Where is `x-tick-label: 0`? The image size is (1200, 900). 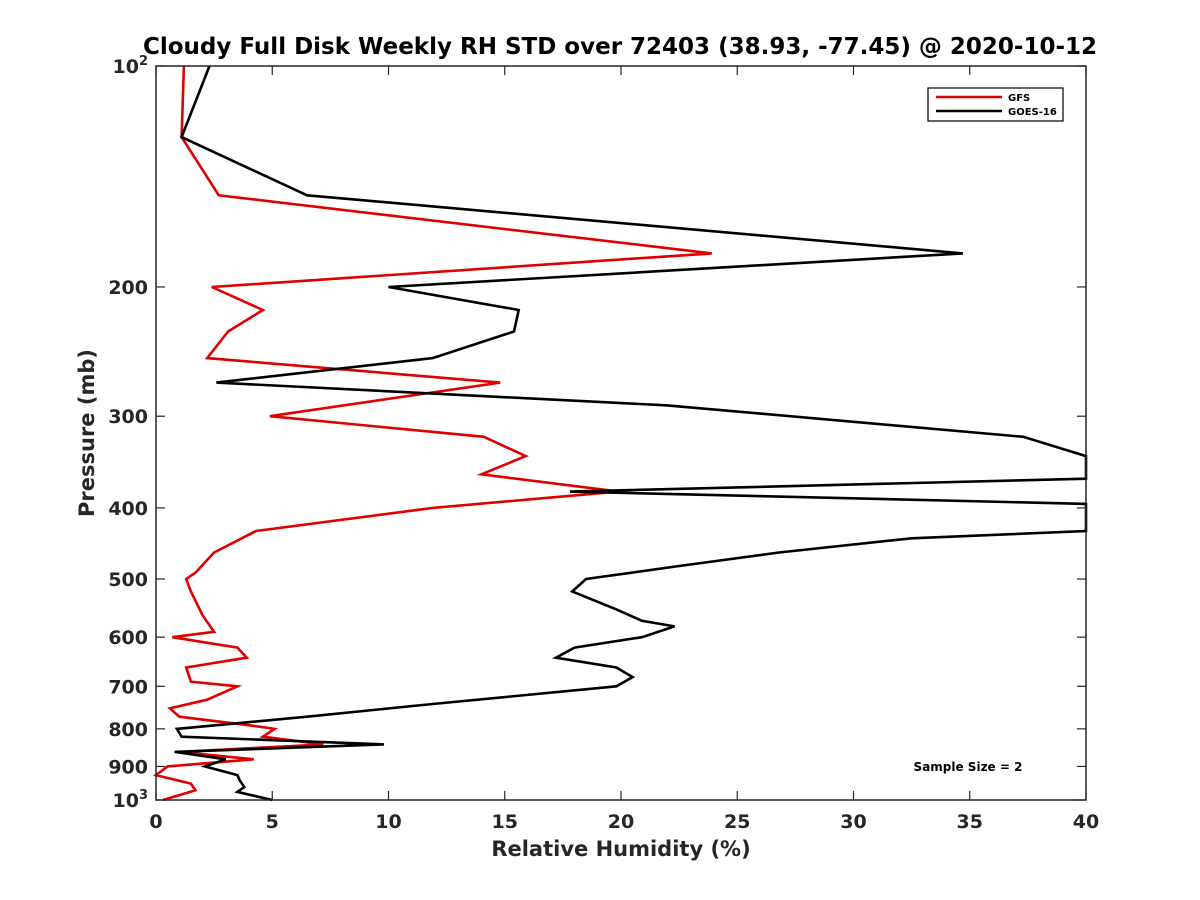 x-tick-label: 0 is located at coordinates (155, 822).